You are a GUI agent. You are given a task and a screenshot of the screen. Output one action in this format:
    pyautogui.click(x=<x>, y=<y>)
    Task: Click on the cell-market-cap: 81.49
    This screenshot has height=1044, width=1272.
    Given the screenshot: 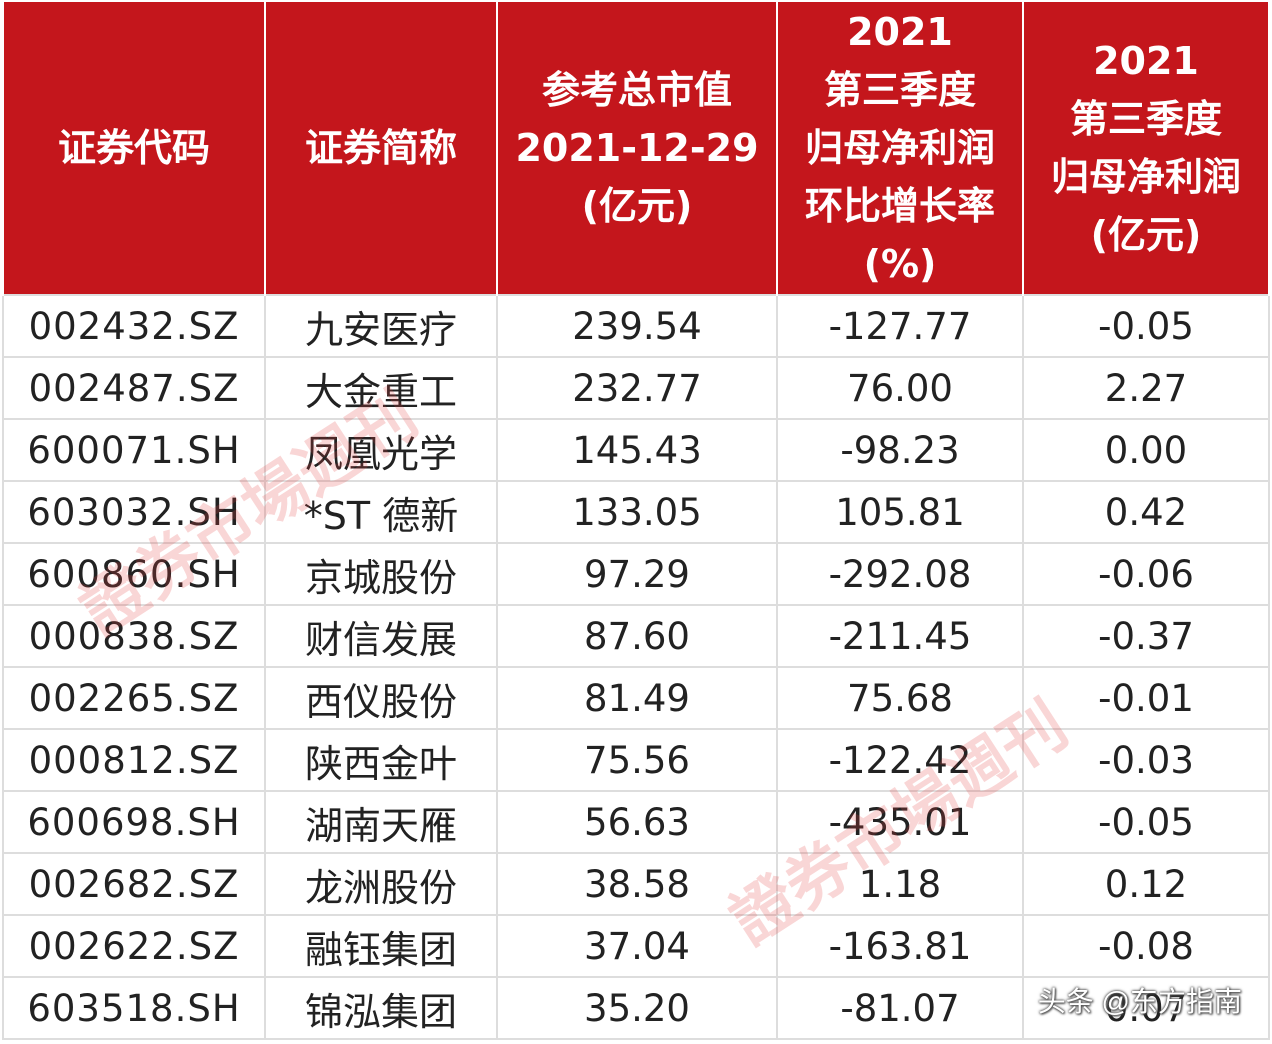 What is the action you would take?
    pyautogui.click(x=637, y=698)
    